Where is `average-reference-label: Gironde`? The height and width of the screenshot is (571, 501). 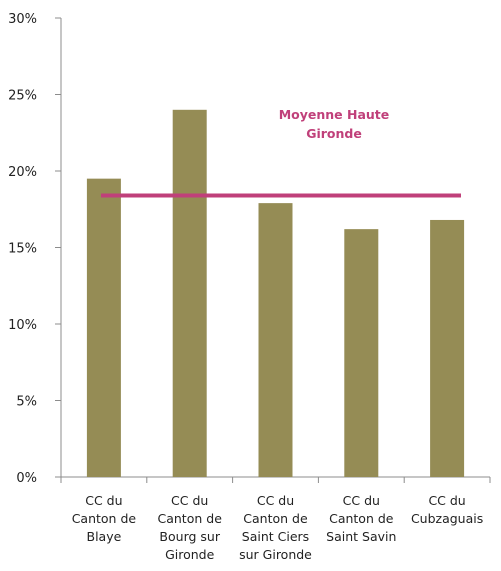 average-reference-label: Gironde is located at coordinates (334, 133).